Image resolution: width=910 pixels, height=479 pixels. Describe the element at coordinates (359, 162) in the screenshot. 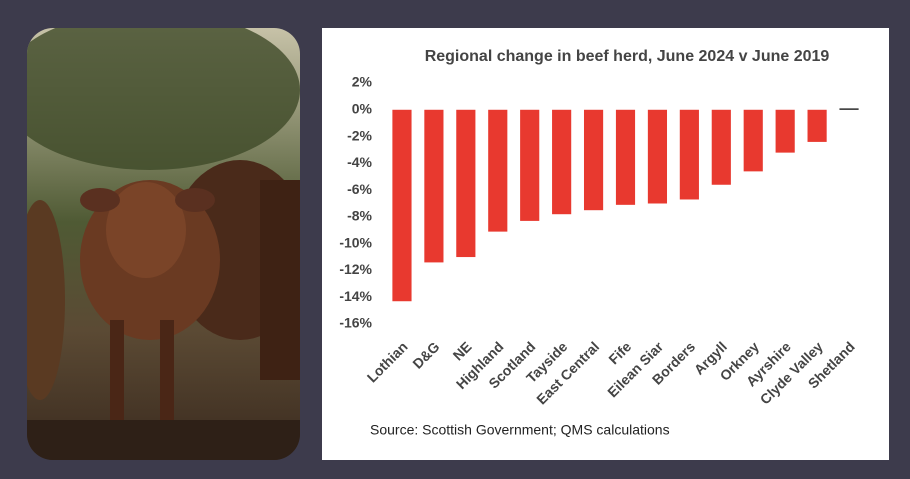

I see `y-tick-label: -4%` at that location.